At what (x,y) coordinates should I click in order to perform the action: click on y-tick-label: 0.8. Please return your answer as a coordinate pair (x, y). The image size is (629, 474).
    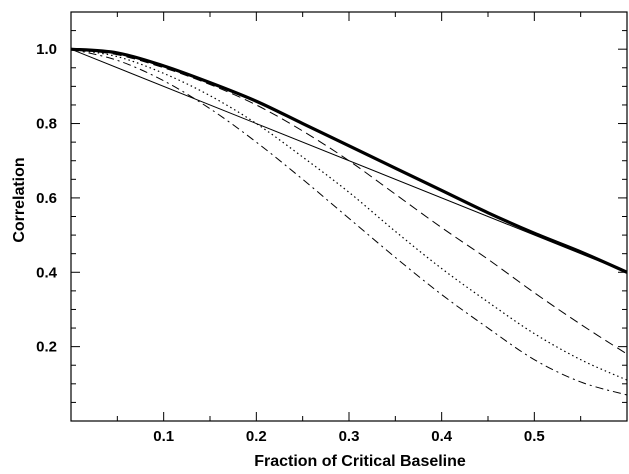
    Looking at the image, I should click on (46, 124).